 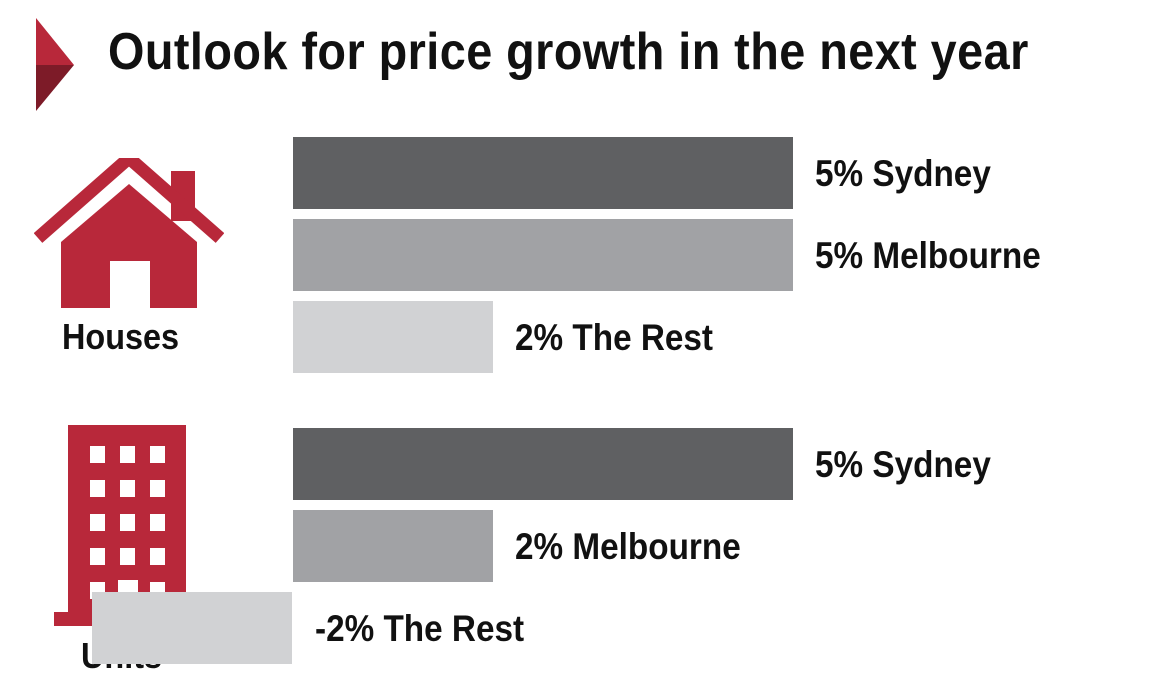 What do you see at coordinates (628, 546) in the screenshot?
I see `data-label: 2% Melbourne` at bounding box center [628, 546].